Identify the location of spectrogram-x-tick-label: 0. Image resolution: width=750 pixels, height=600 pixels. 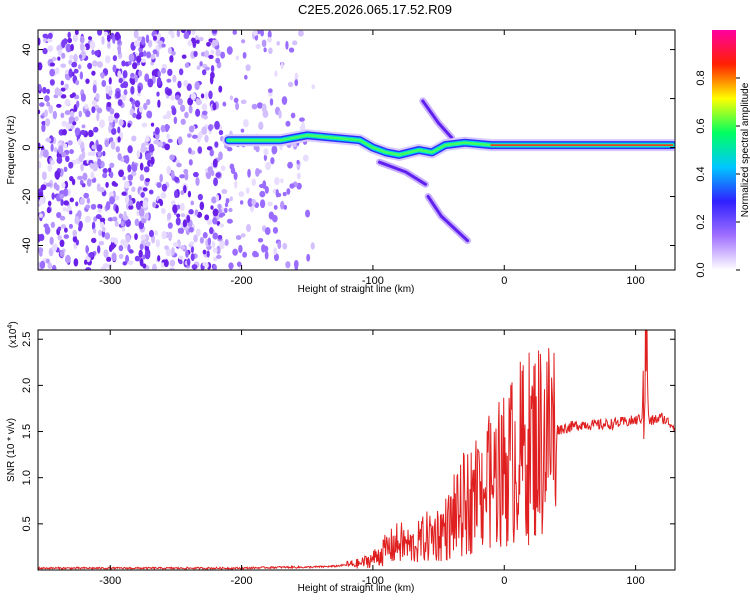
(504, 281).